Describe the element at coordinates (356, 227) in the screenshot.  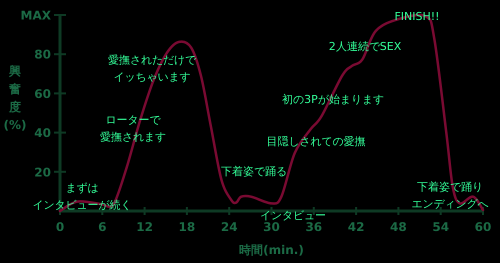
I see `x-tick-label: 42` at that location.